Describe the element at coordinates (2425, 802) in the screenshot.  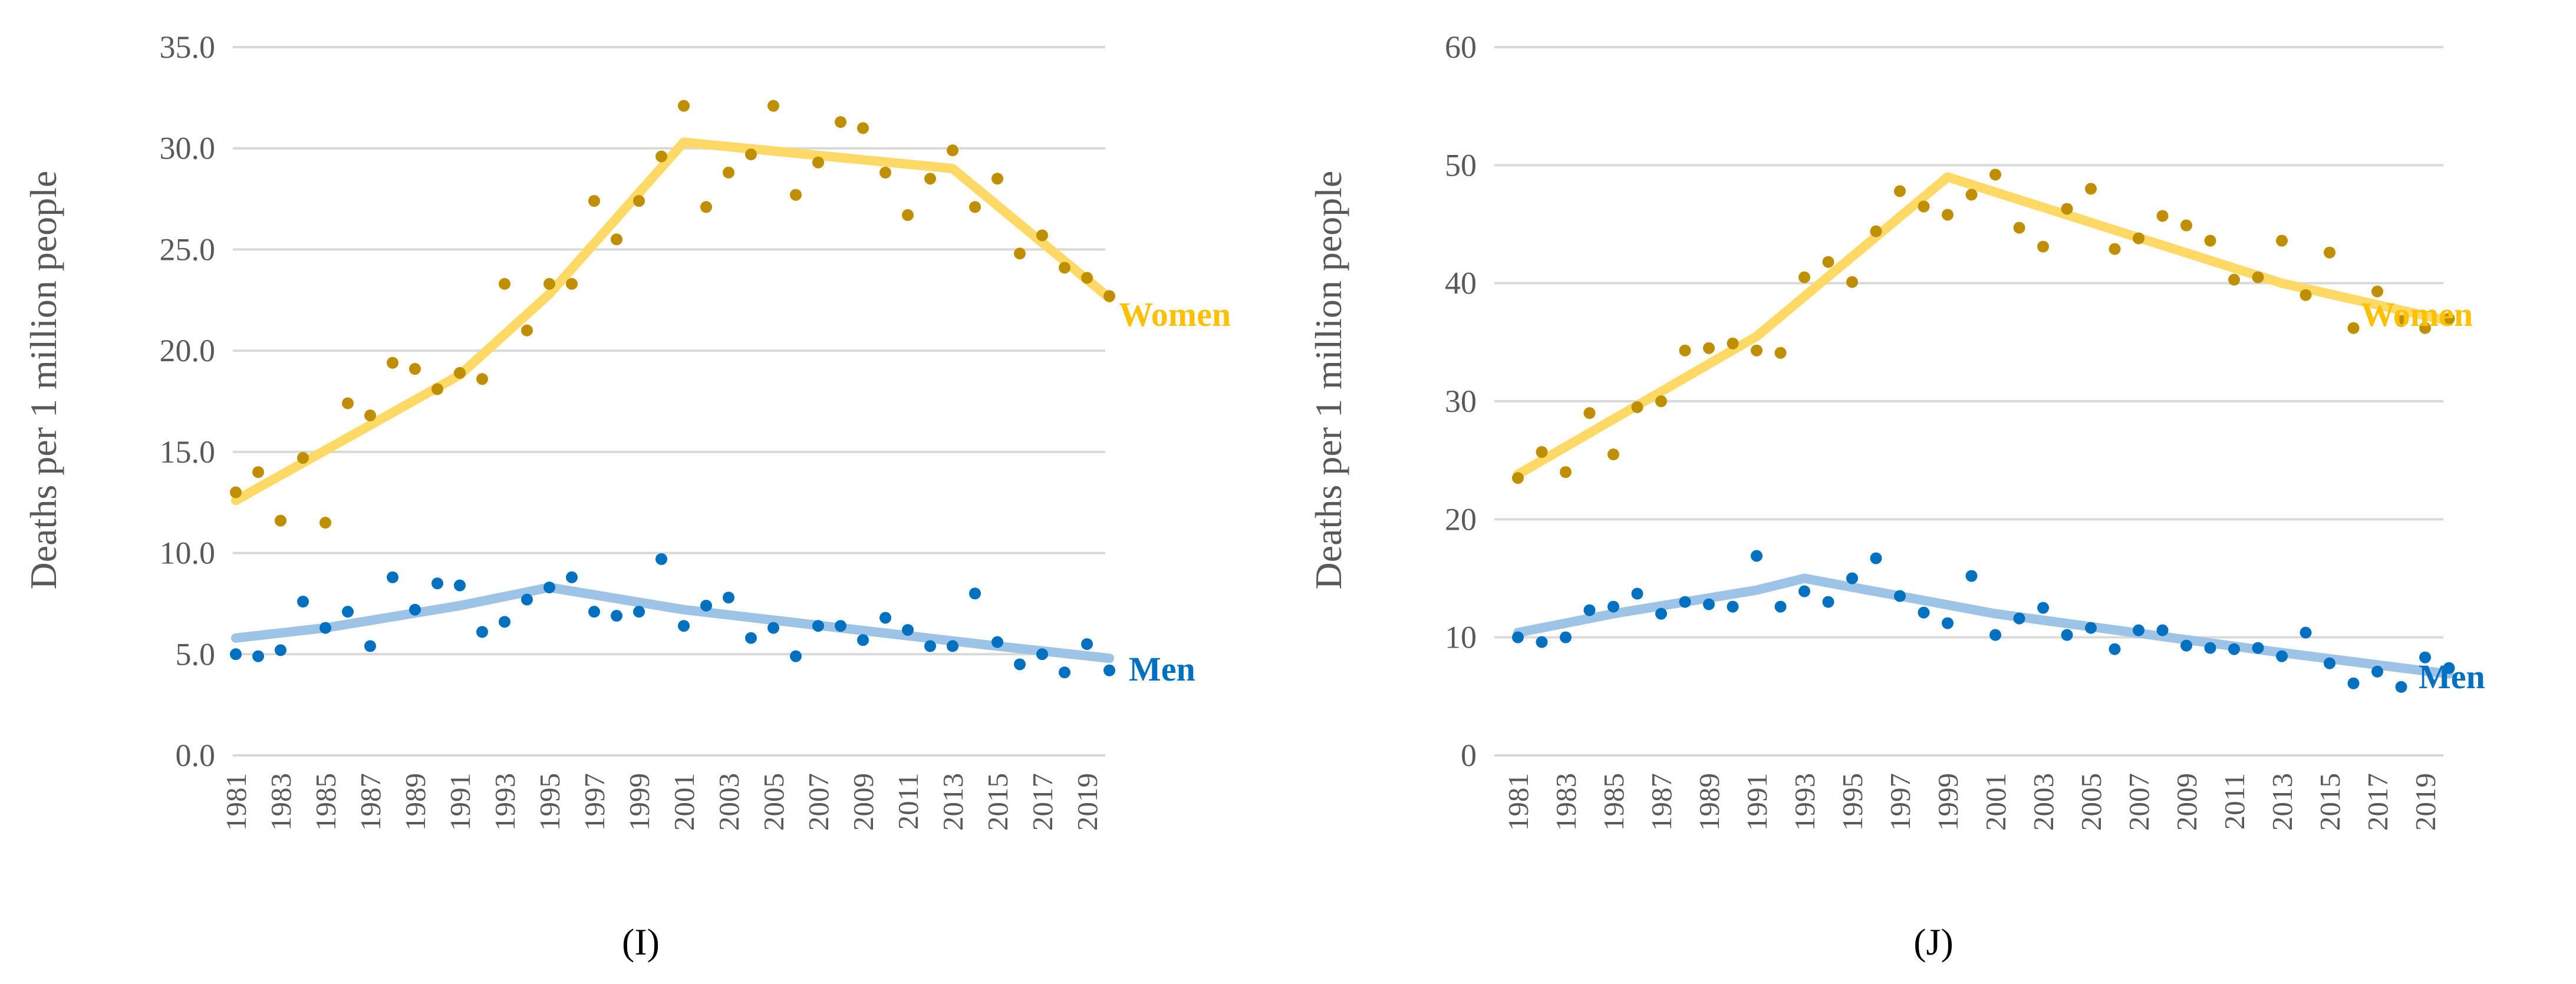
I see `x-tick-label: 2019` at that location.